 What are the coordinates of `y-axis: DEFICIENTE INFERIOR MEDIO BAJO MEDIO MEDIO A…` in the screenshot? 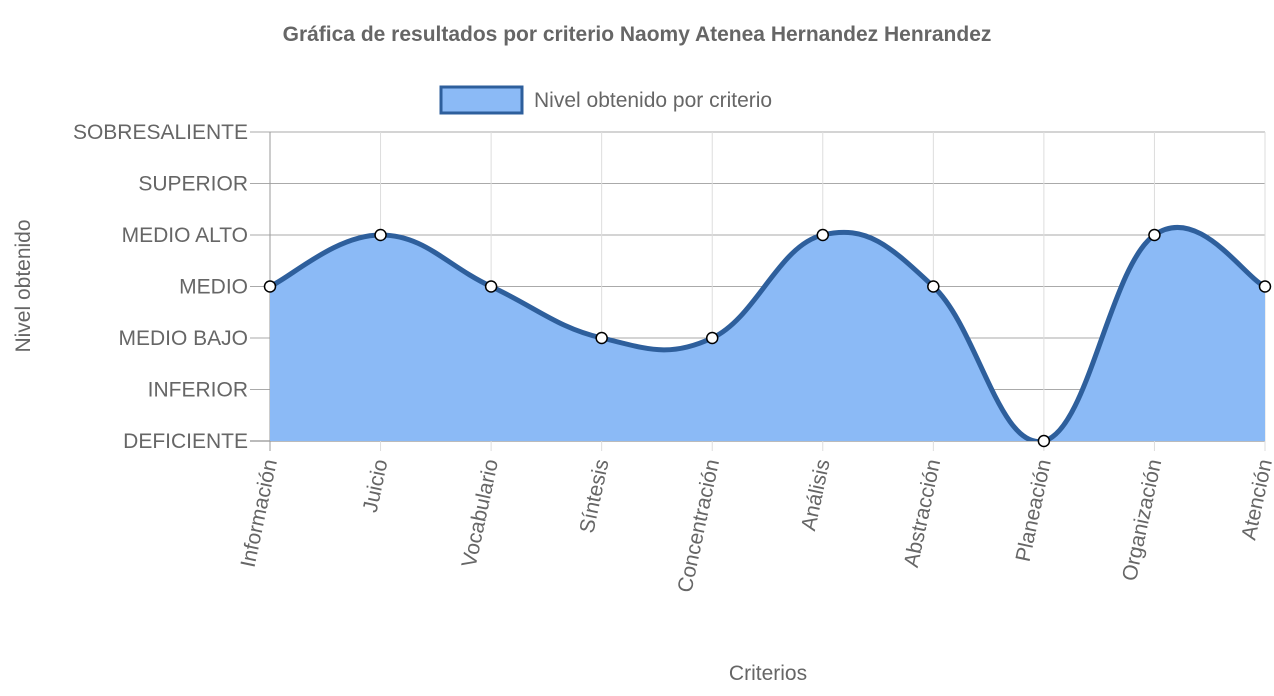 It's located at (160, 287).